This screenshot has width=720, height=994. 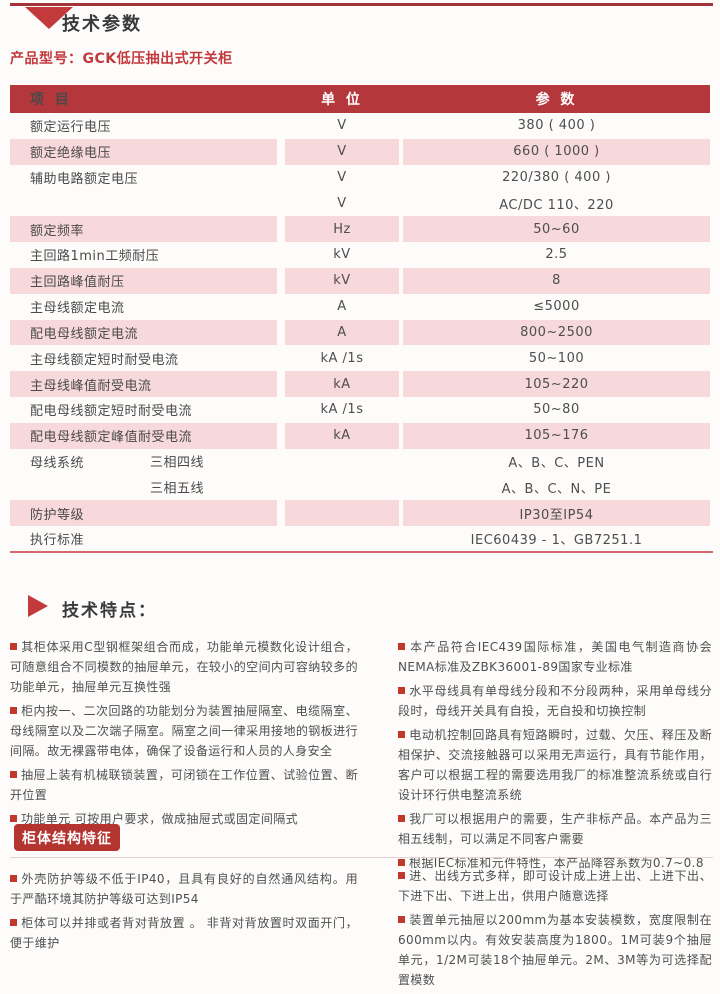 What do you see at coordinates (360, 151) in the screenshot?
I see `table-row: 额定绝缘电压 V 660 ( 1000 )` at bounding box center [360, 151].